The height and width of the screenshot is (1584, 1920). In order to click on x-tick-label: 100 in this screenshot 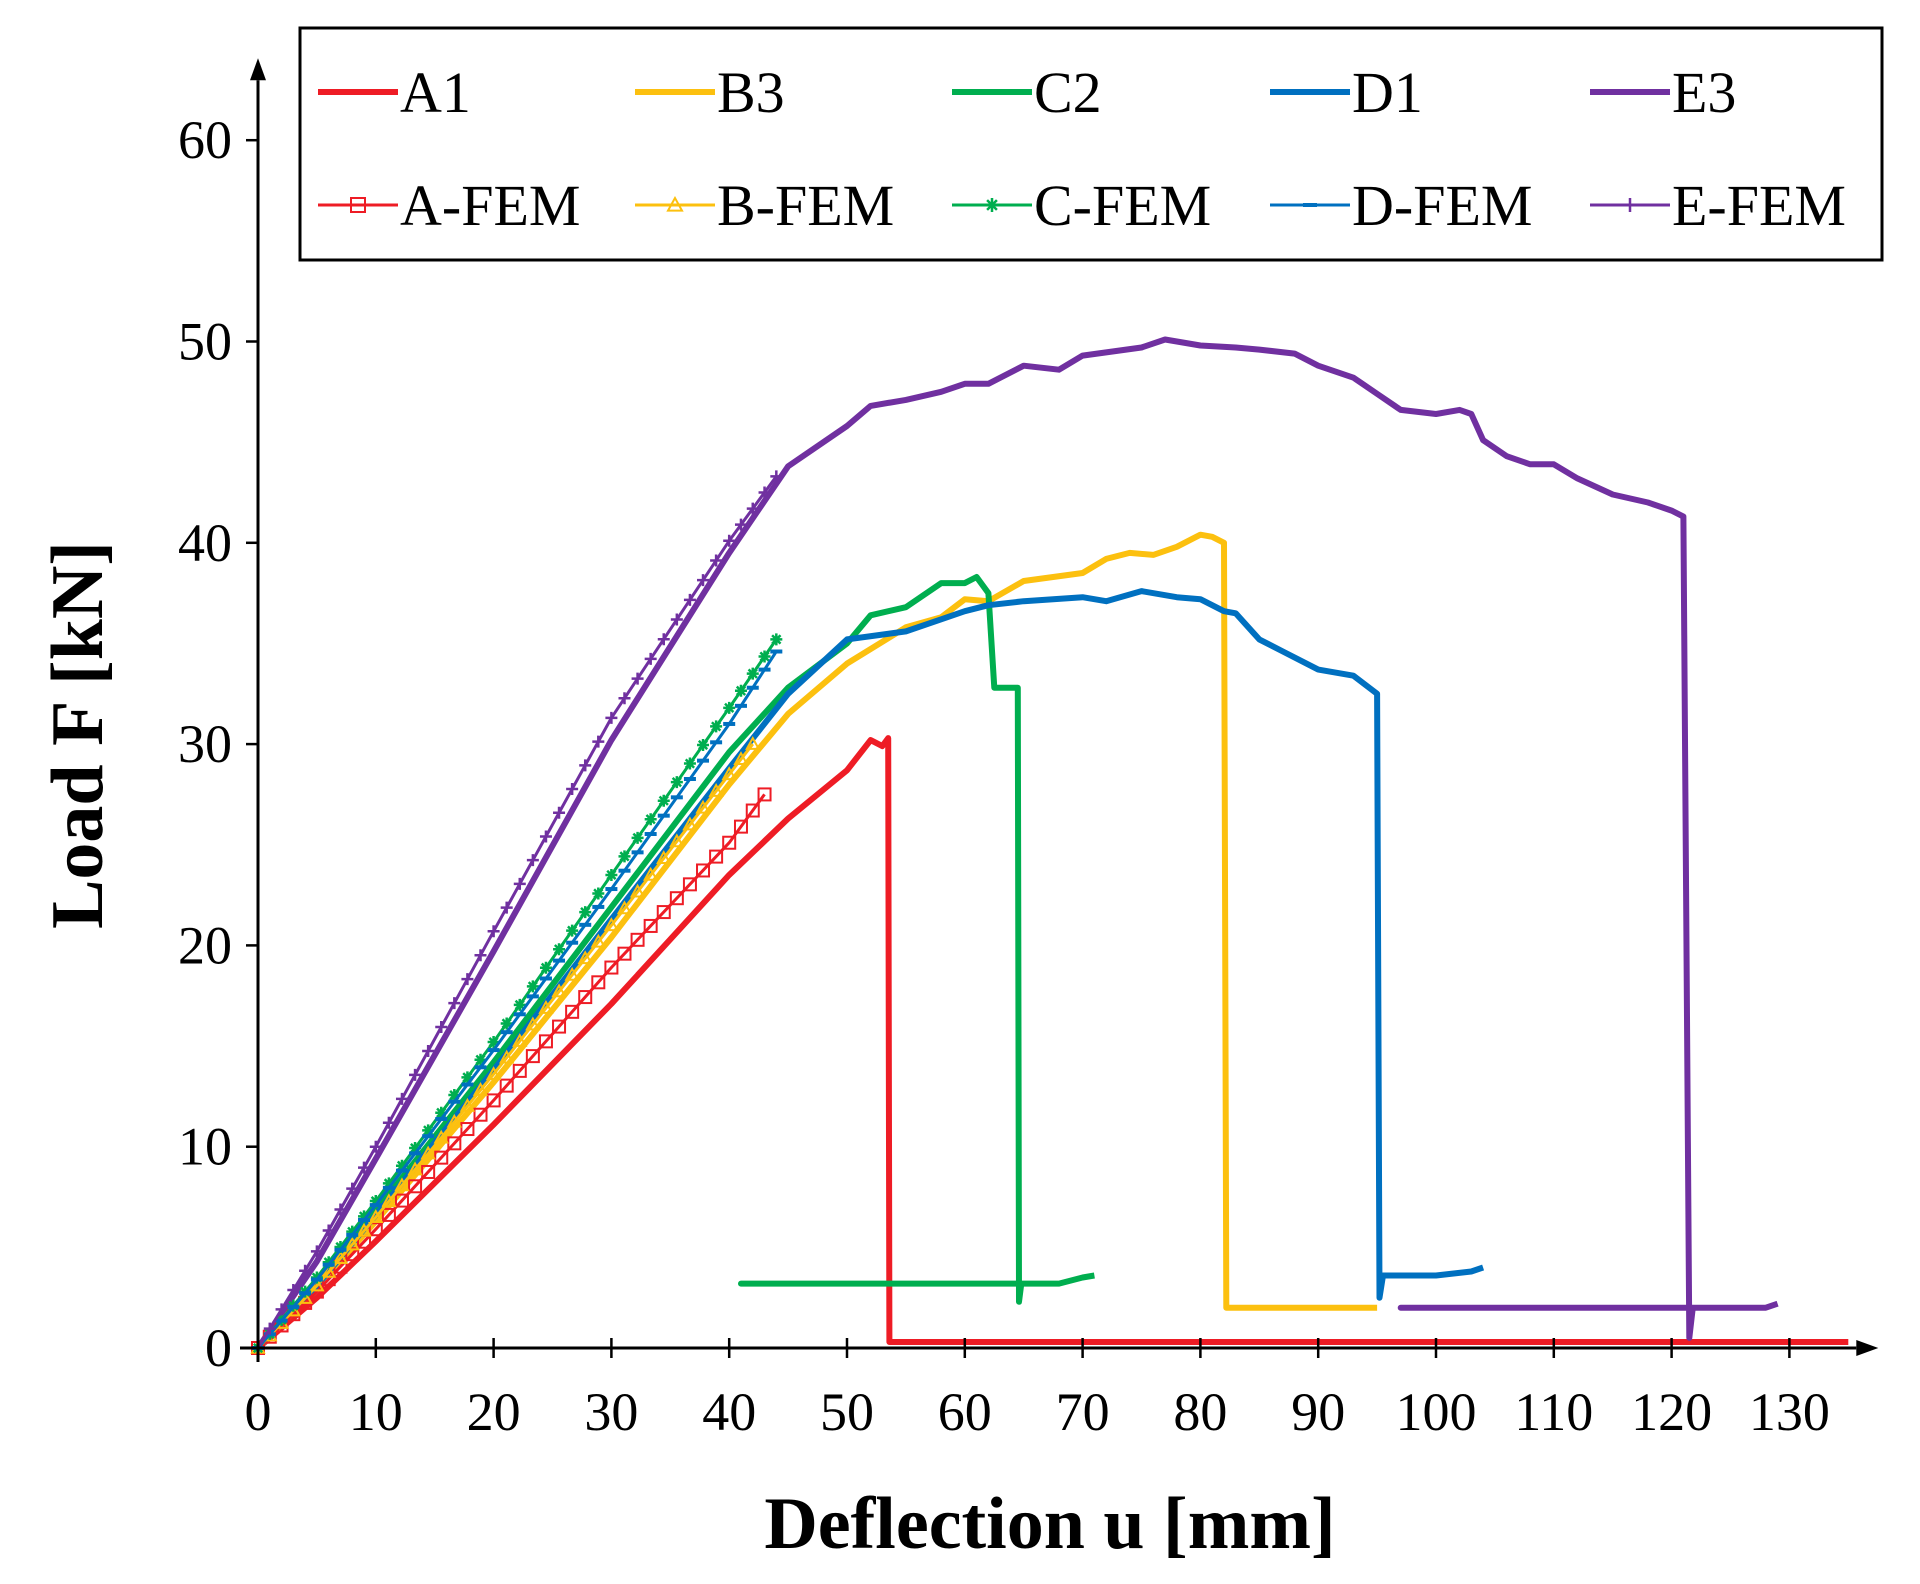, I will do `click(1436, 1412)`.